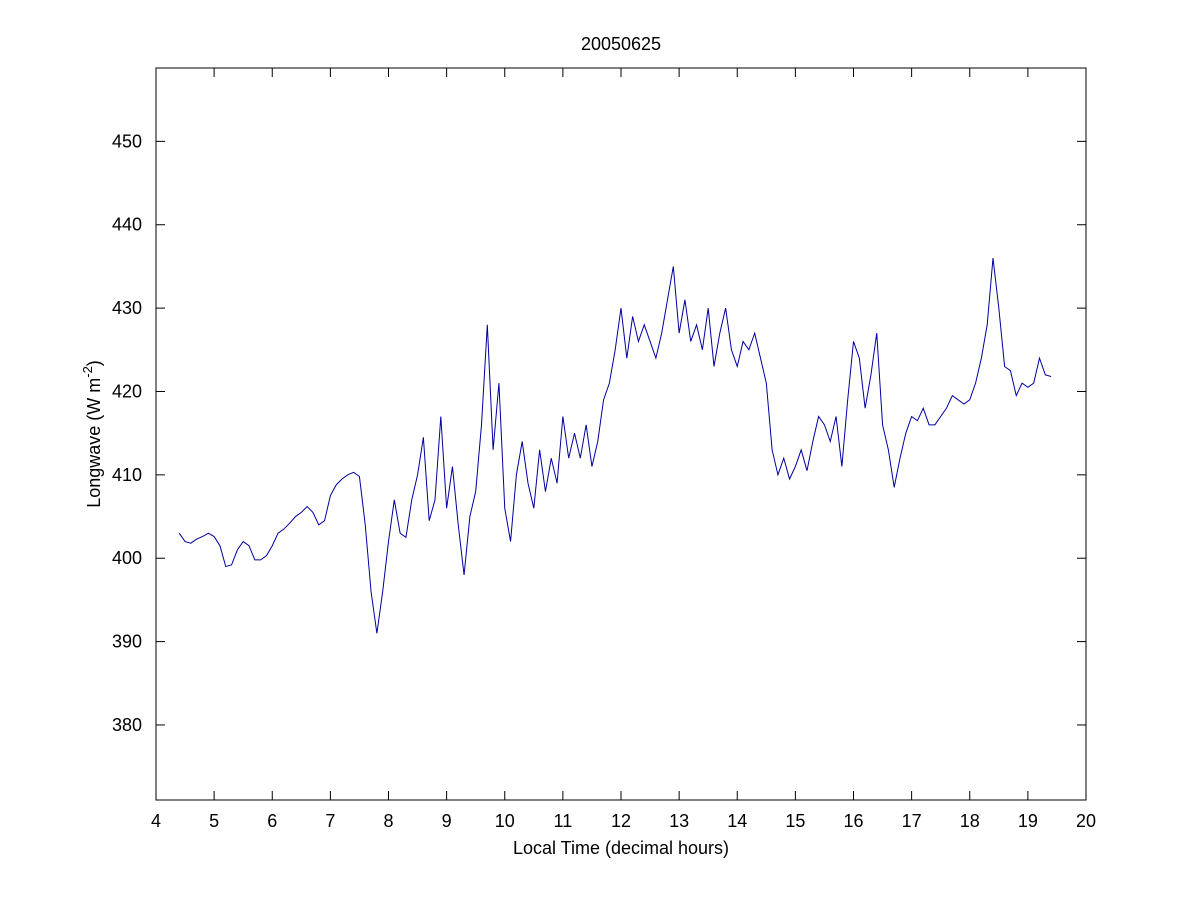 This screenshot has width=1200, height=900. I want to click on x-tick-label: 18, so click(970, 821).